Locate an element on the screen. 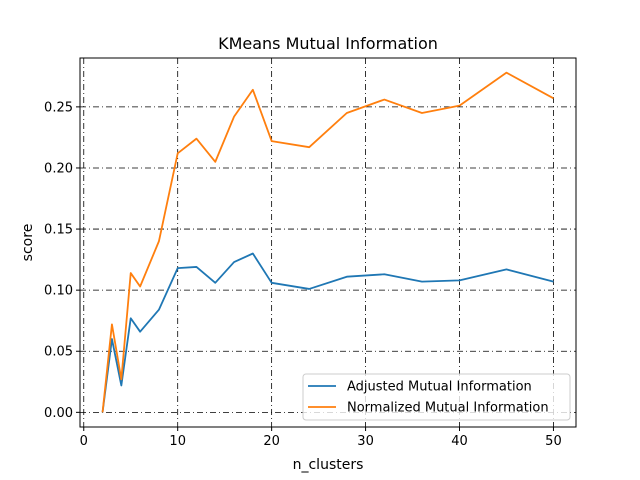  x-tick-label: 30 is located at coordinates (365, 441).